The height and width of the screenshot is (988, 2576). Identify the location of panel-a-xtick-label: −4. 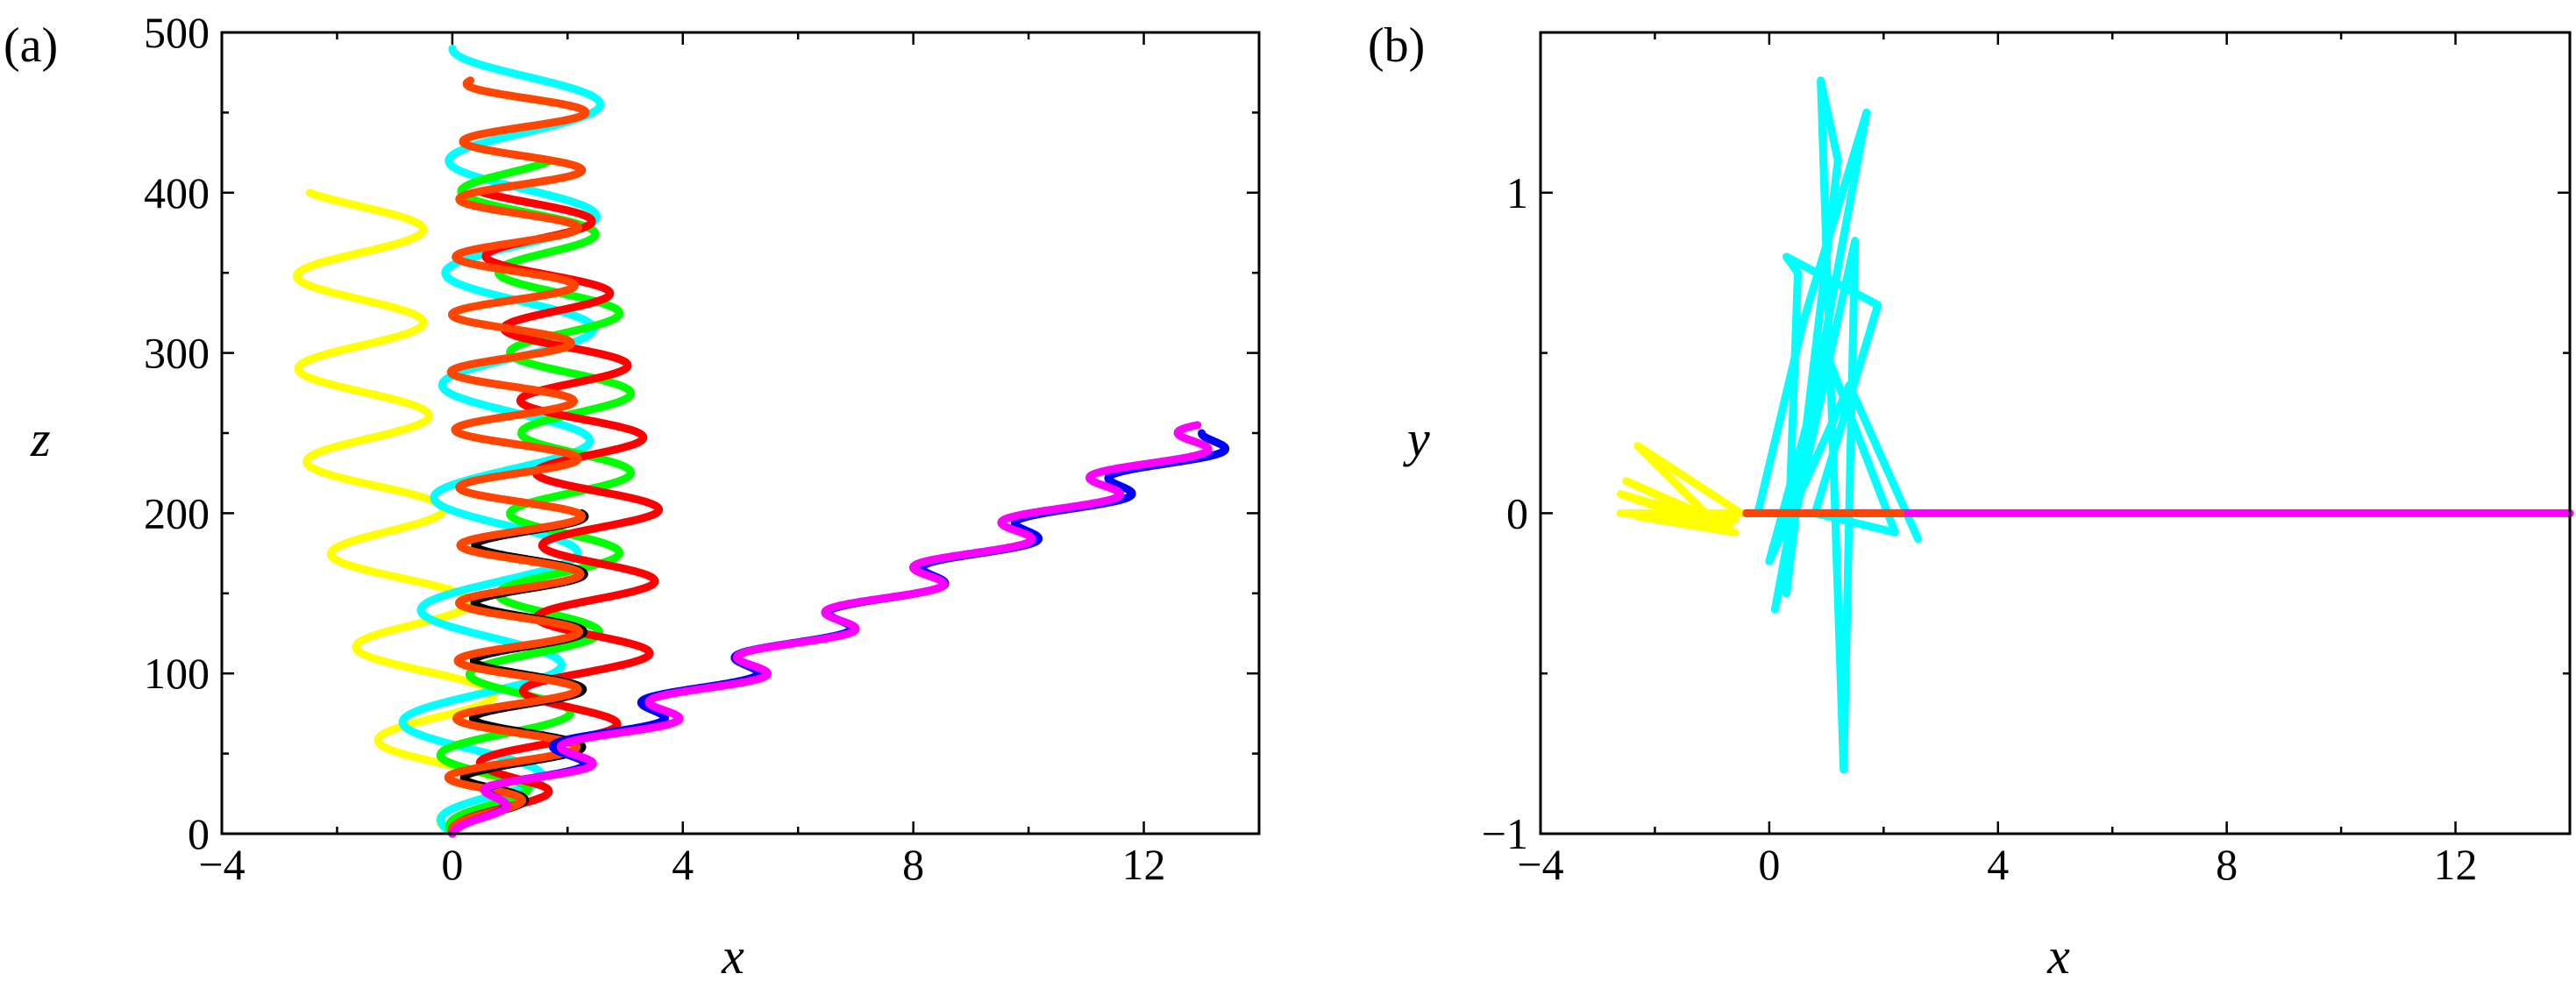
(221, 864).